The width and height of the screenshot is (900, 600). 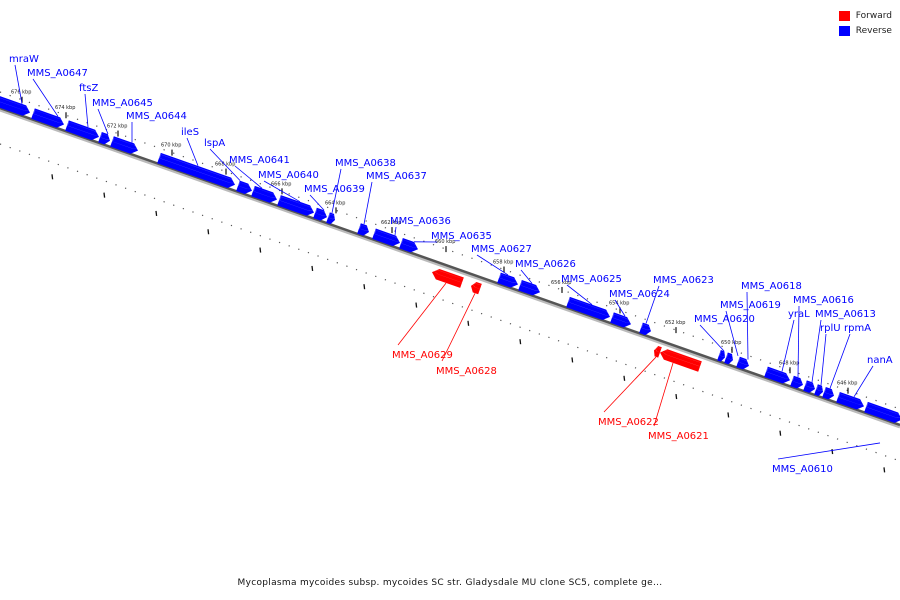 What do you see at coordinates (190, 132) in the screenshot?
I see `gene-label: ileS` at bounding box center [190, 132].